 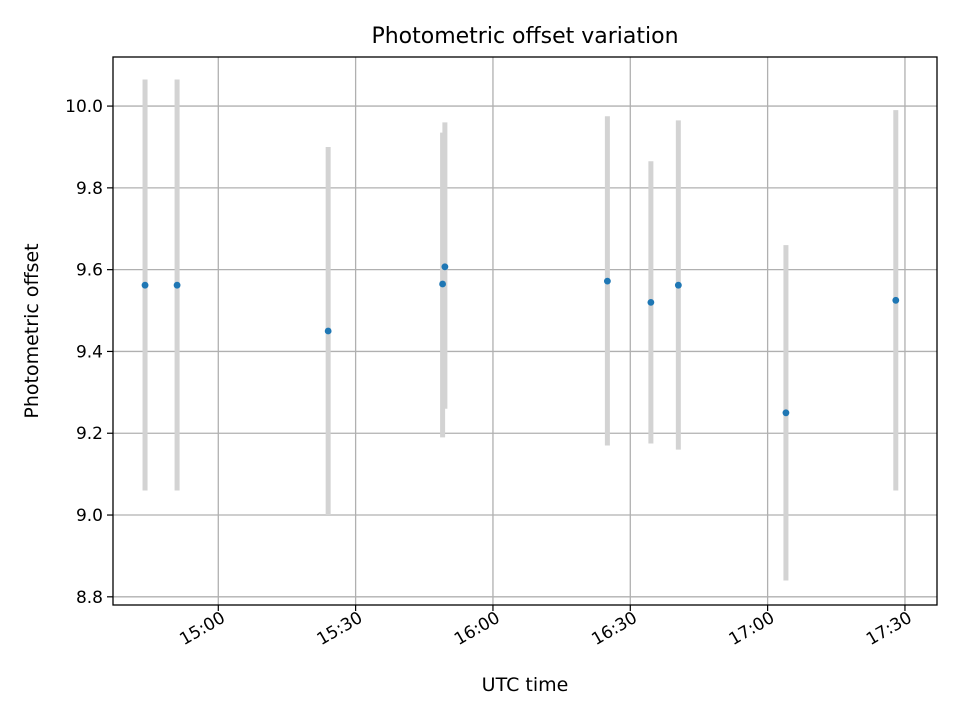 What do you see at coordinates (89, 516) in the screenshot?
I see `y-tick-label: 9.0` at bounding box center [89, 516].